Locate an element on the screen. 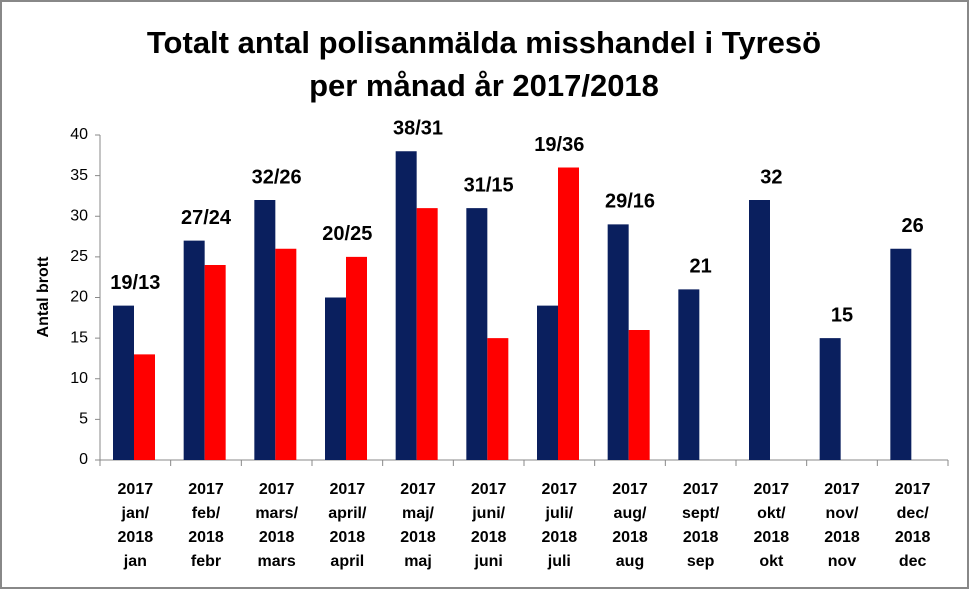 This screenshot has height=589, width=969. x-tick-label: juni/ is located at coordinates (488, 513).